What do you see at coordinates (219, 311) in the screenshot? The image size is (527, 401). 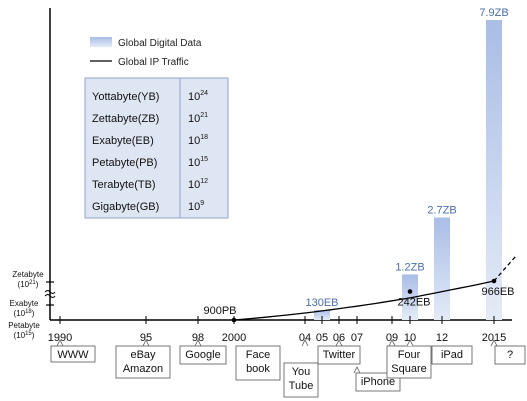 I see `ip-label-2000: 900PB` at bounding box center [219, 311].